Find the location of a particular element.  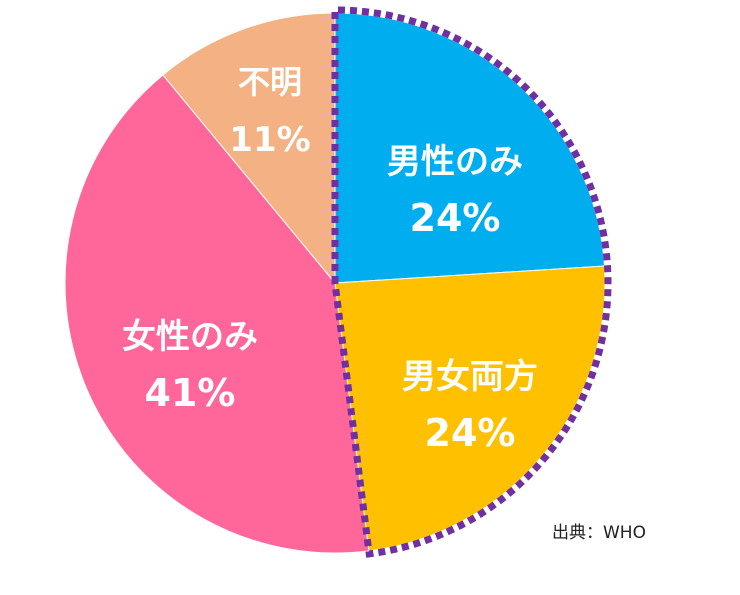

slice-label-2: 男女両方 is located at coordinates (470, 377).